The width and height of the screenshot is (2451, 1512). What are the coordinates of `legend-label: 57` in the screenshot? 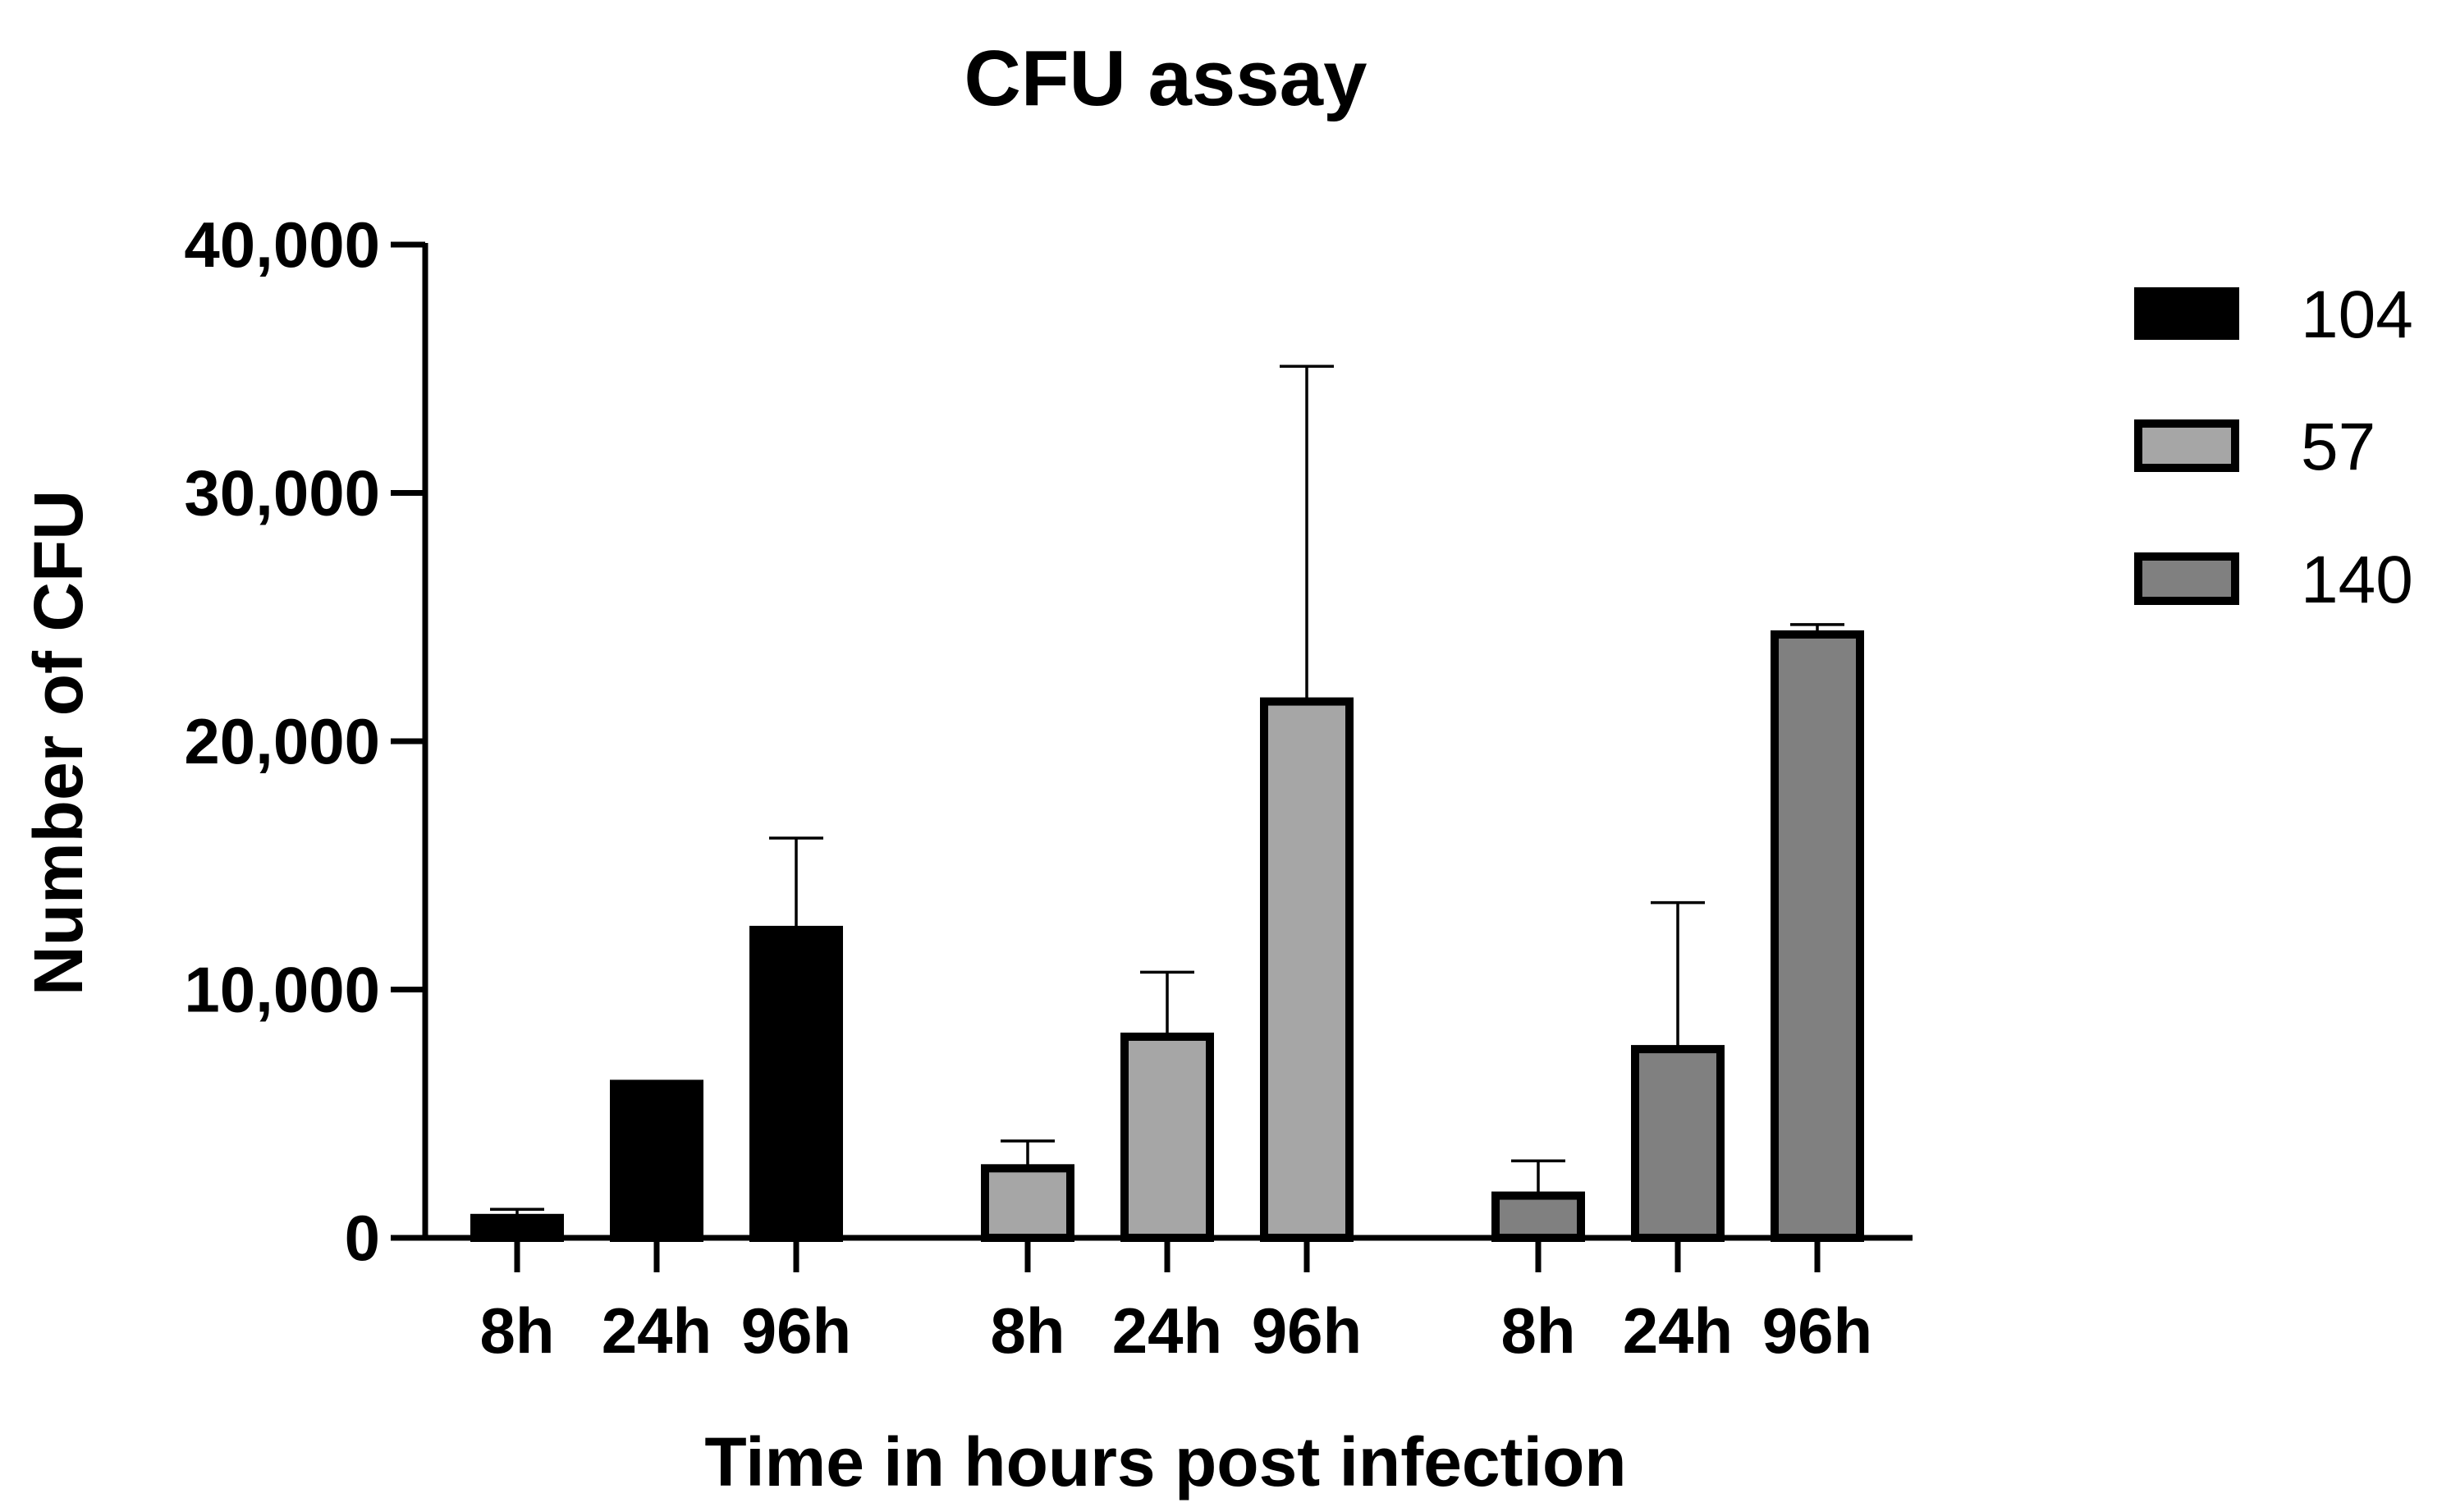 It's located at (2338, 447).